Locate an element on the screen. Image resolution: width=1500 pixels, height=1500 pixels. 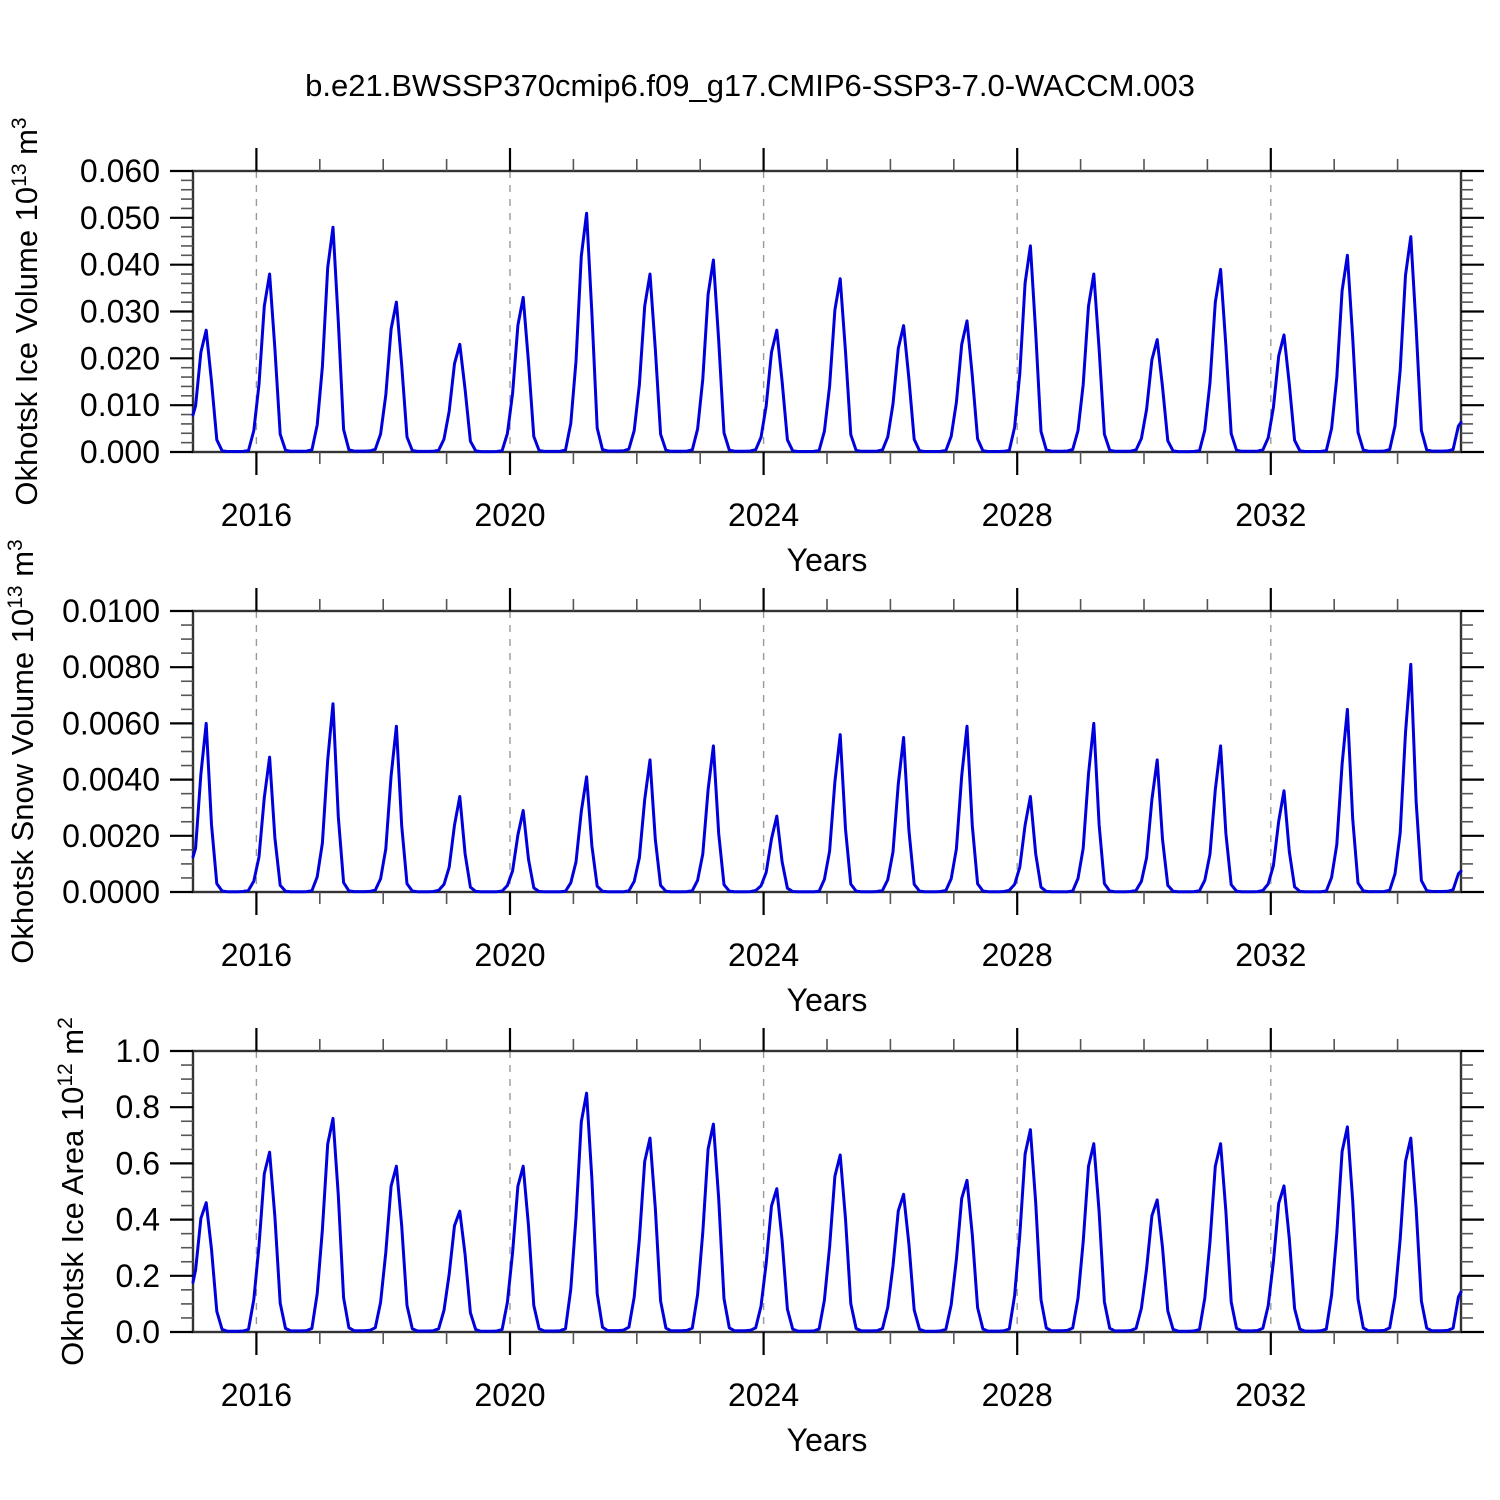
y-tick-labels: 0.0 0.2 0.4 0.6 0.8 1.0 is located at coordinates (138, 1191).